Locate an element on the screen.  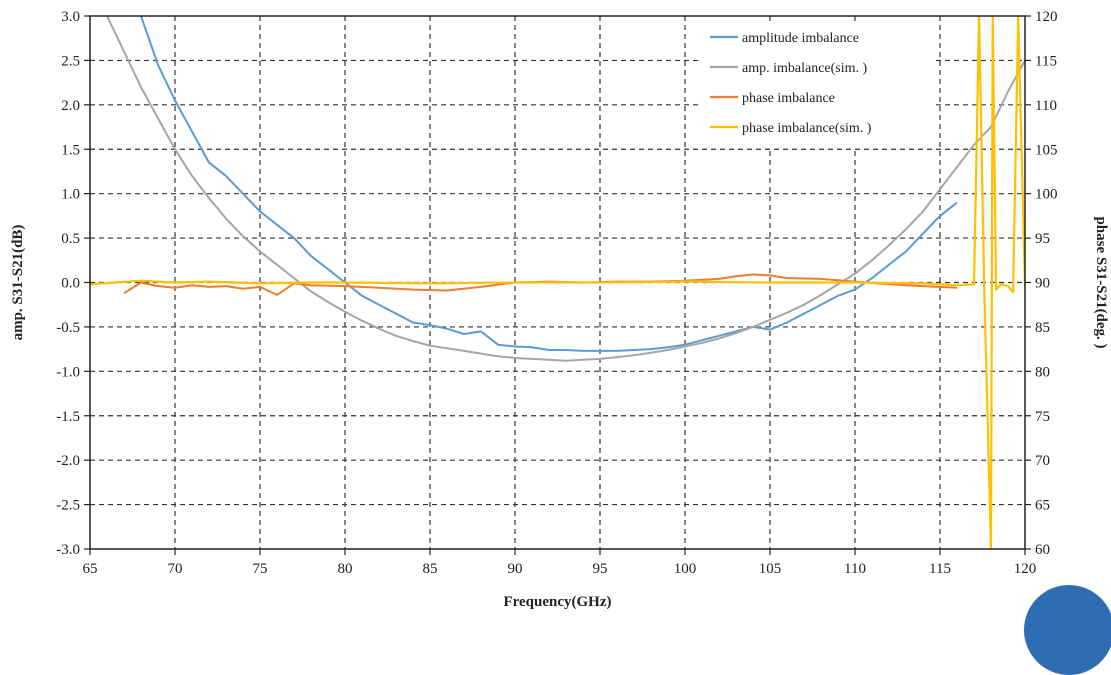
y2-tick-label: 120 is located at coordinates (1046, 17).